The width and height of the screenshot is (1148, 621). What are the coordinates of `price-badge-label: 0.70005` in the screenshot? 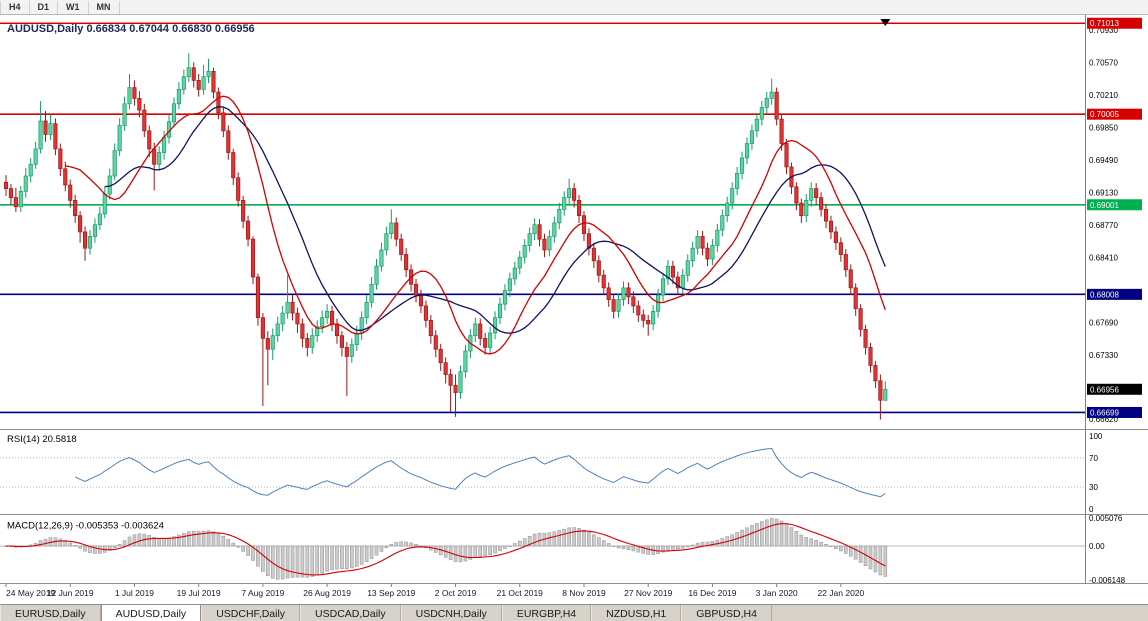 It's located at (1104, 114).